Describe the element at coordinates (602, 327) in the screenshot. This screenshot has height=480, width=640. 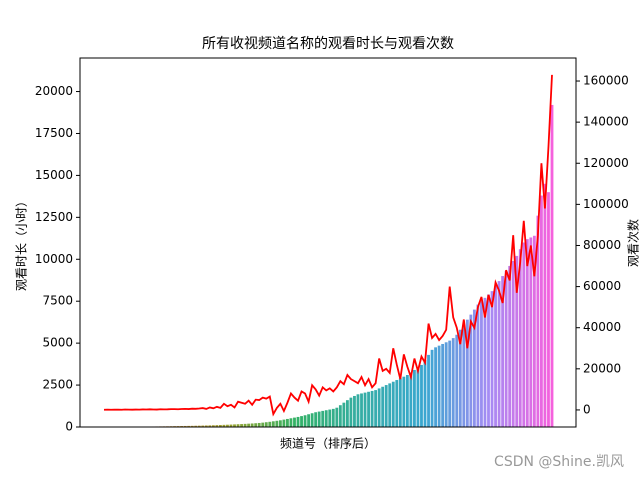
I see `y2-tick-label: 40000` at that location.